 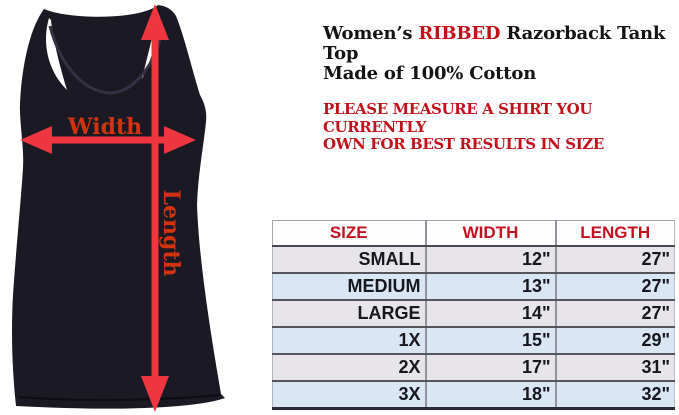 What do you see at coordinates (490, 341) in the screenshot?
I see `width-cell: 15"` at bounding box center [490, 341].